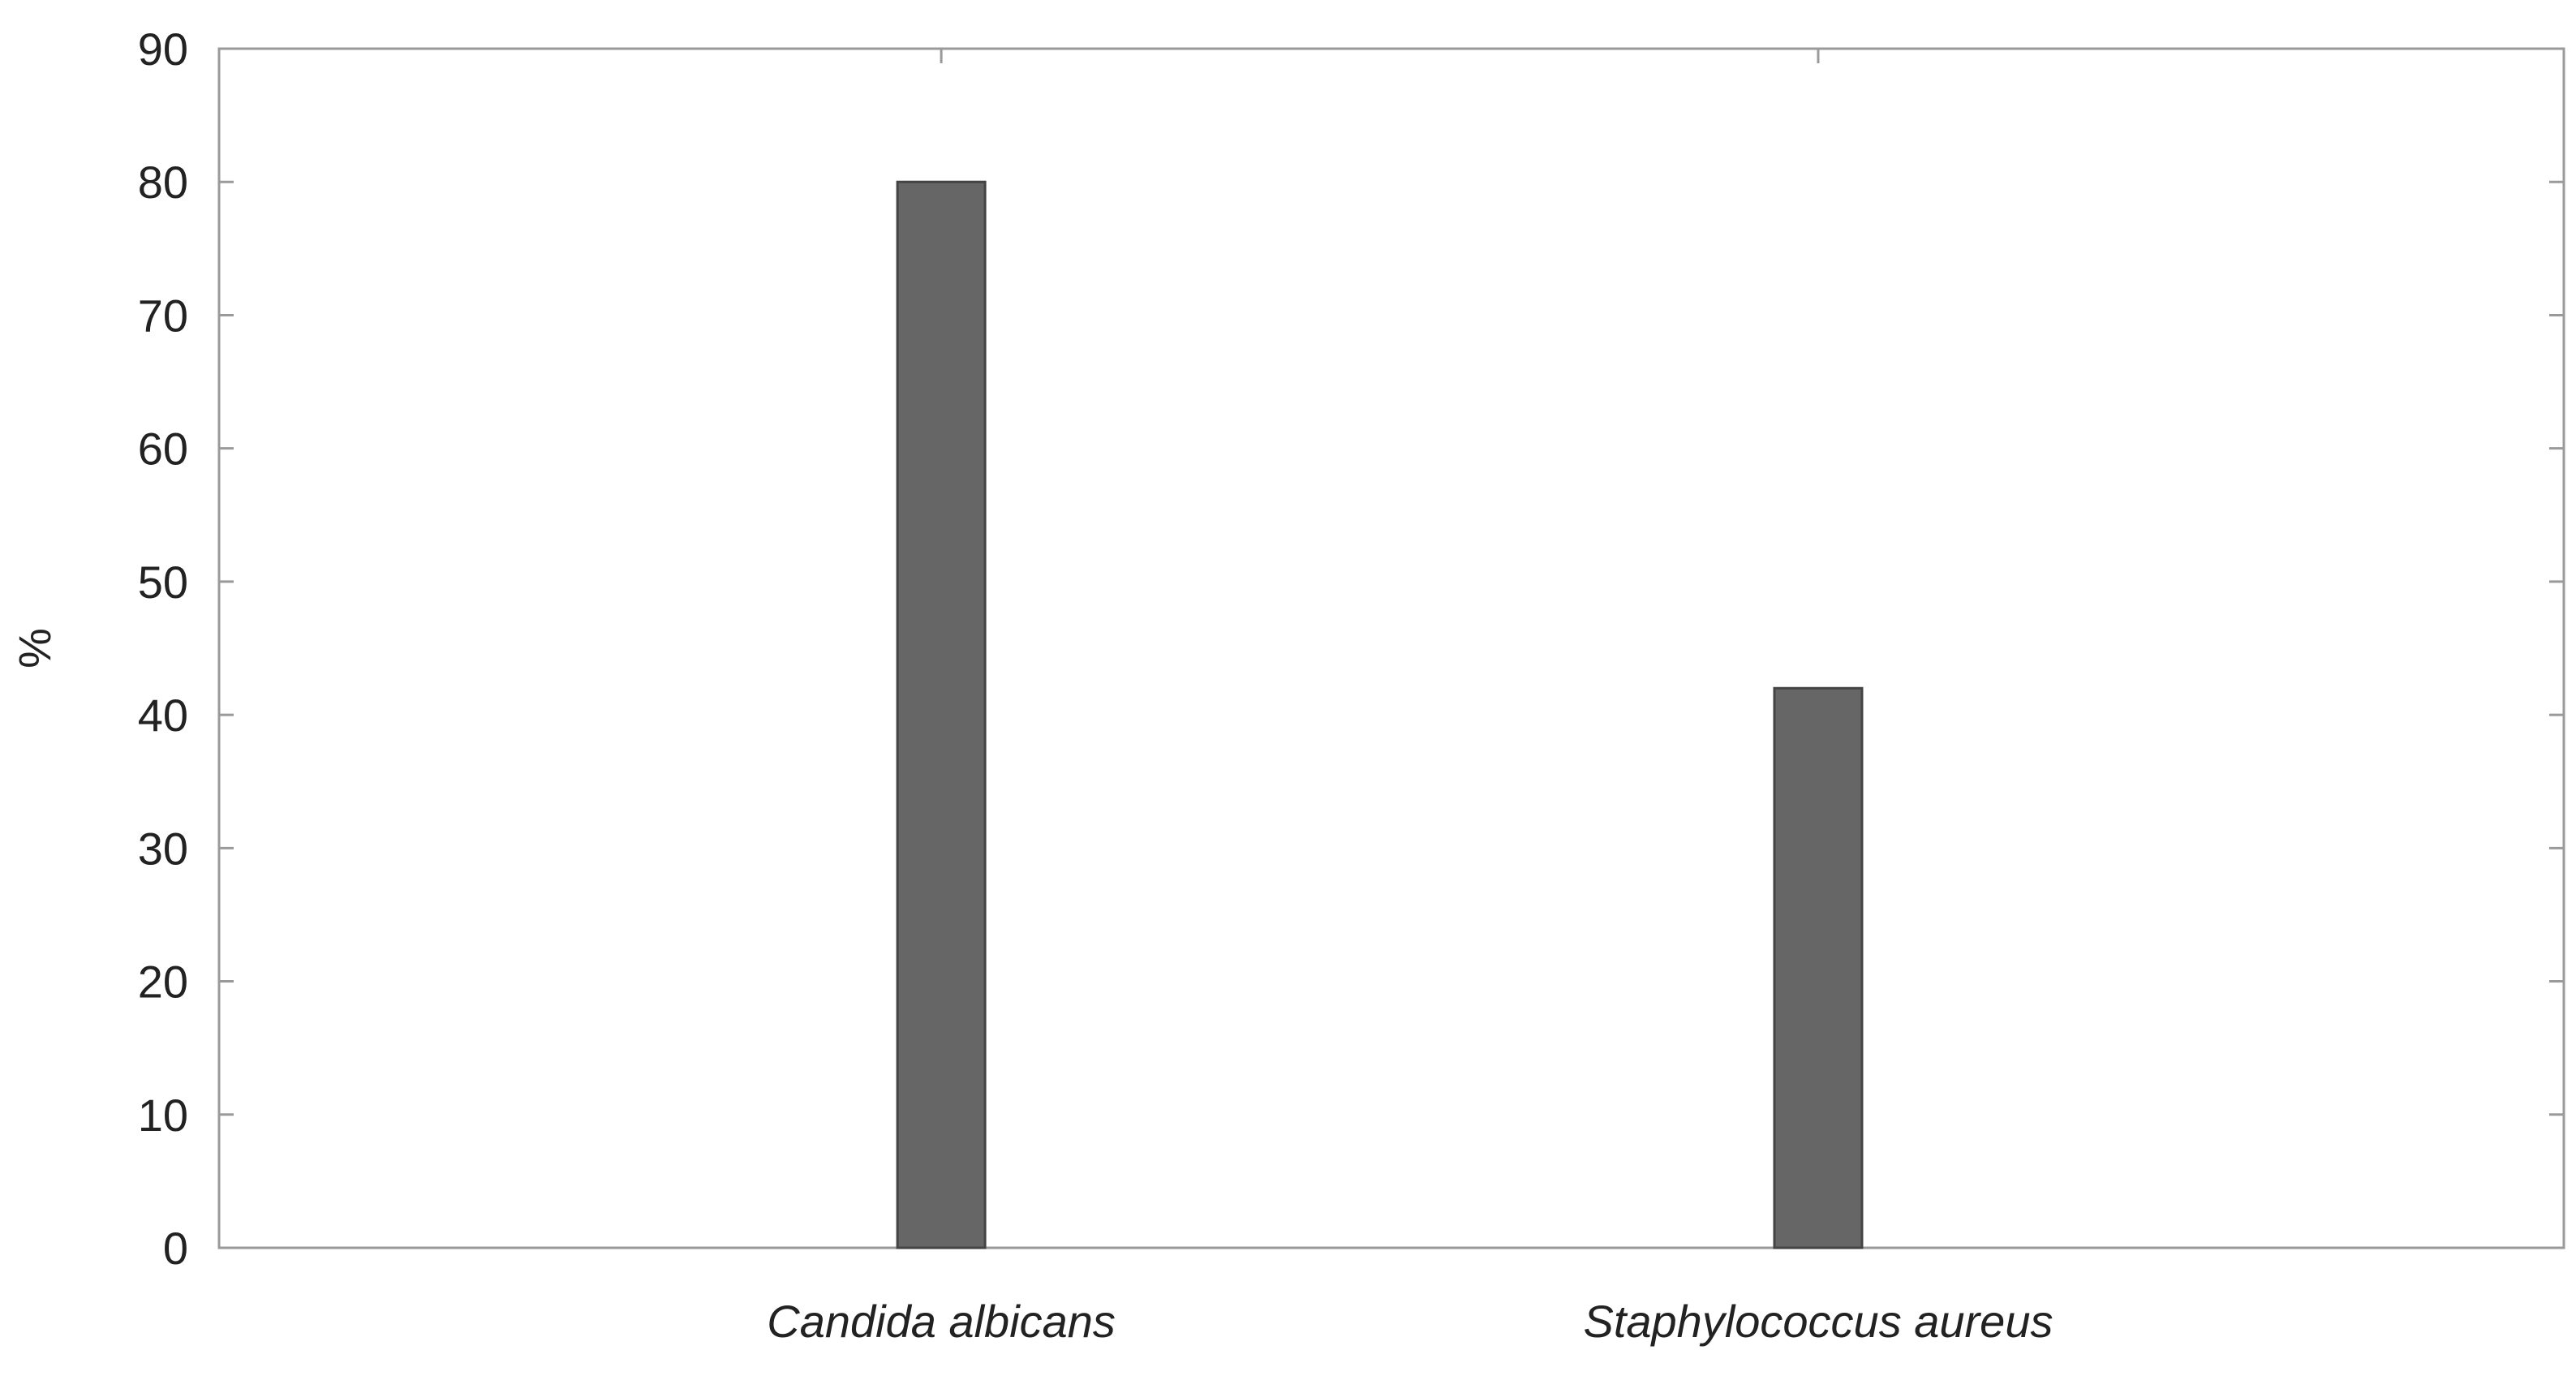 The image size is (2576, 1376). I want to click on y-tick-label: 20, so click(163, 982).